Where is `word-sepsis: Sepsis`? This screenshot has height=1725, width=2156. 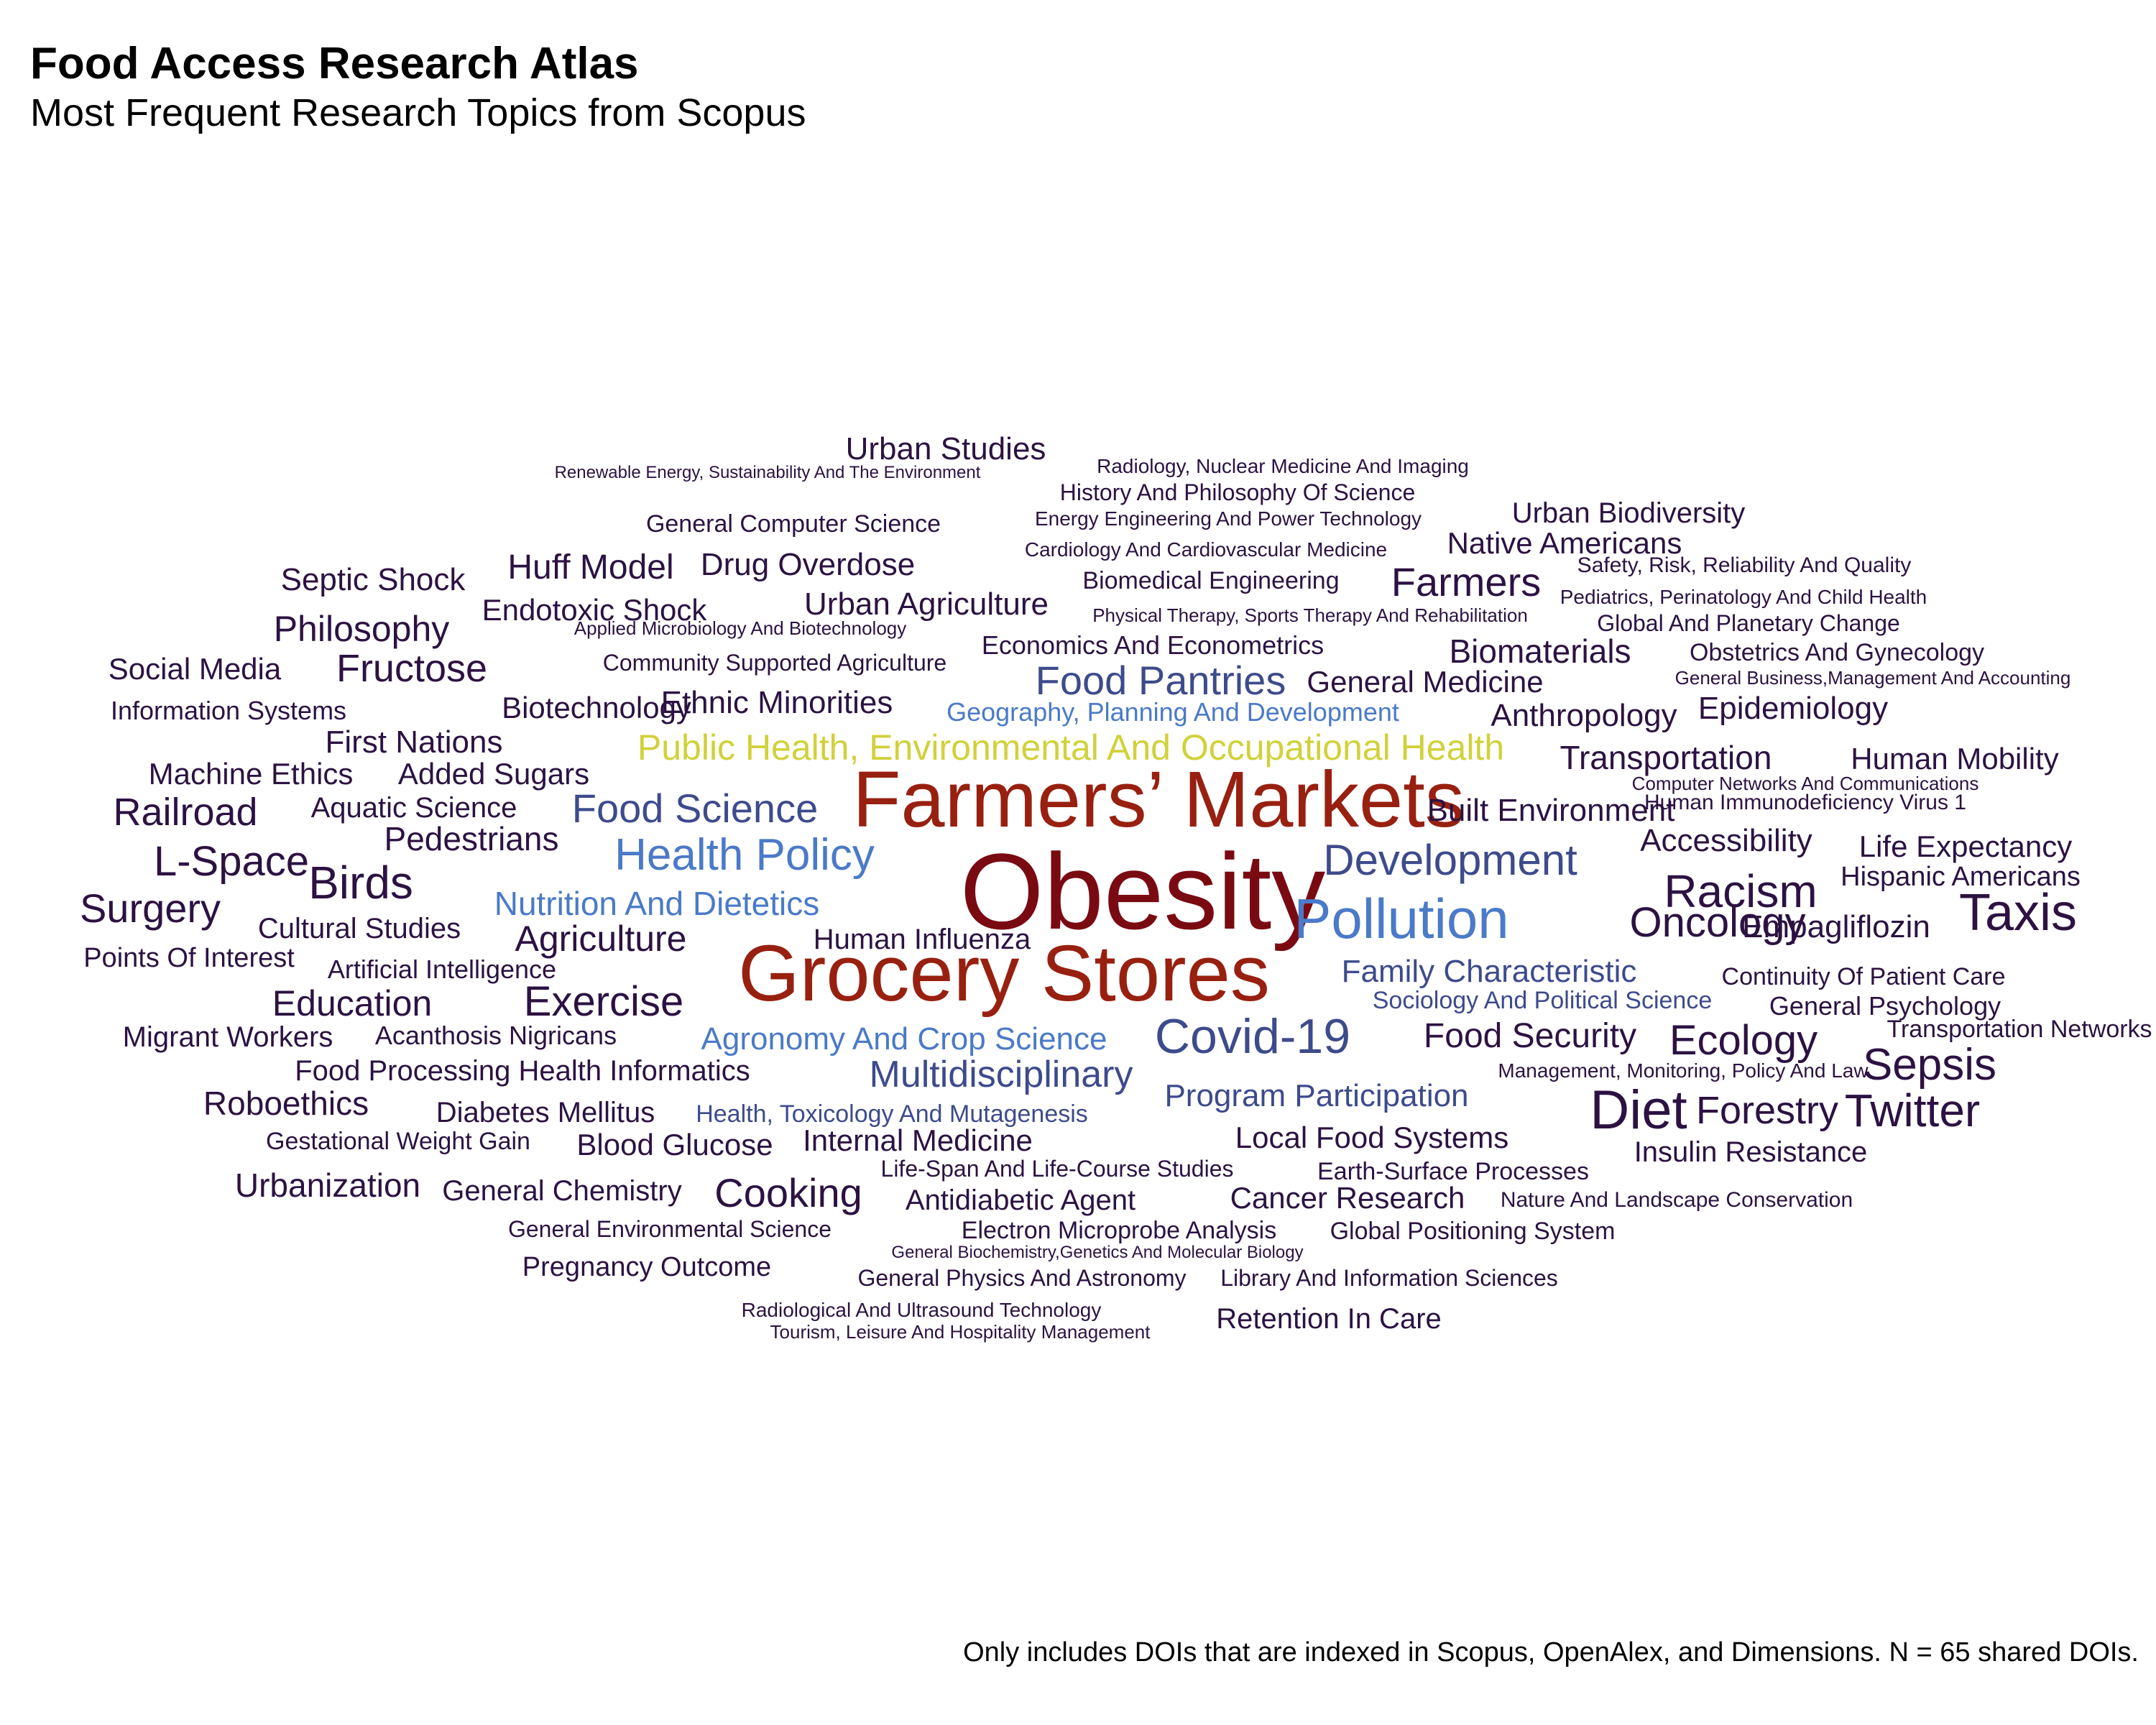 word-sepsis: Sepsis is located at coordinates (1930, 1065).